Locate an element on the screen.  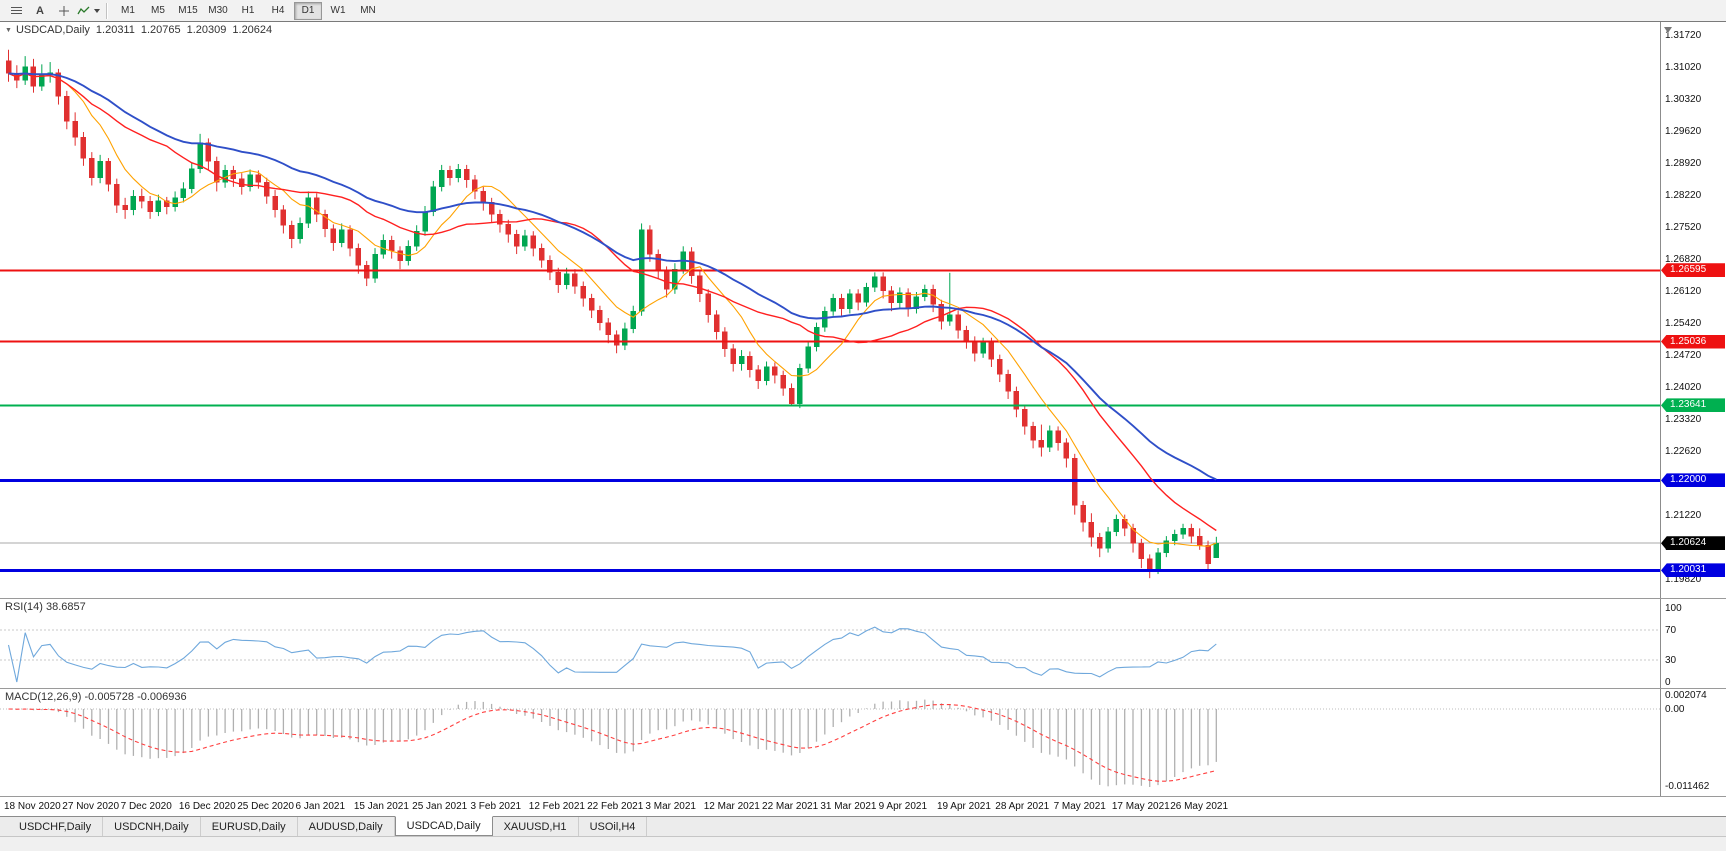
price-axis-label: 1.24020 is located at coordinates (1683, 387).